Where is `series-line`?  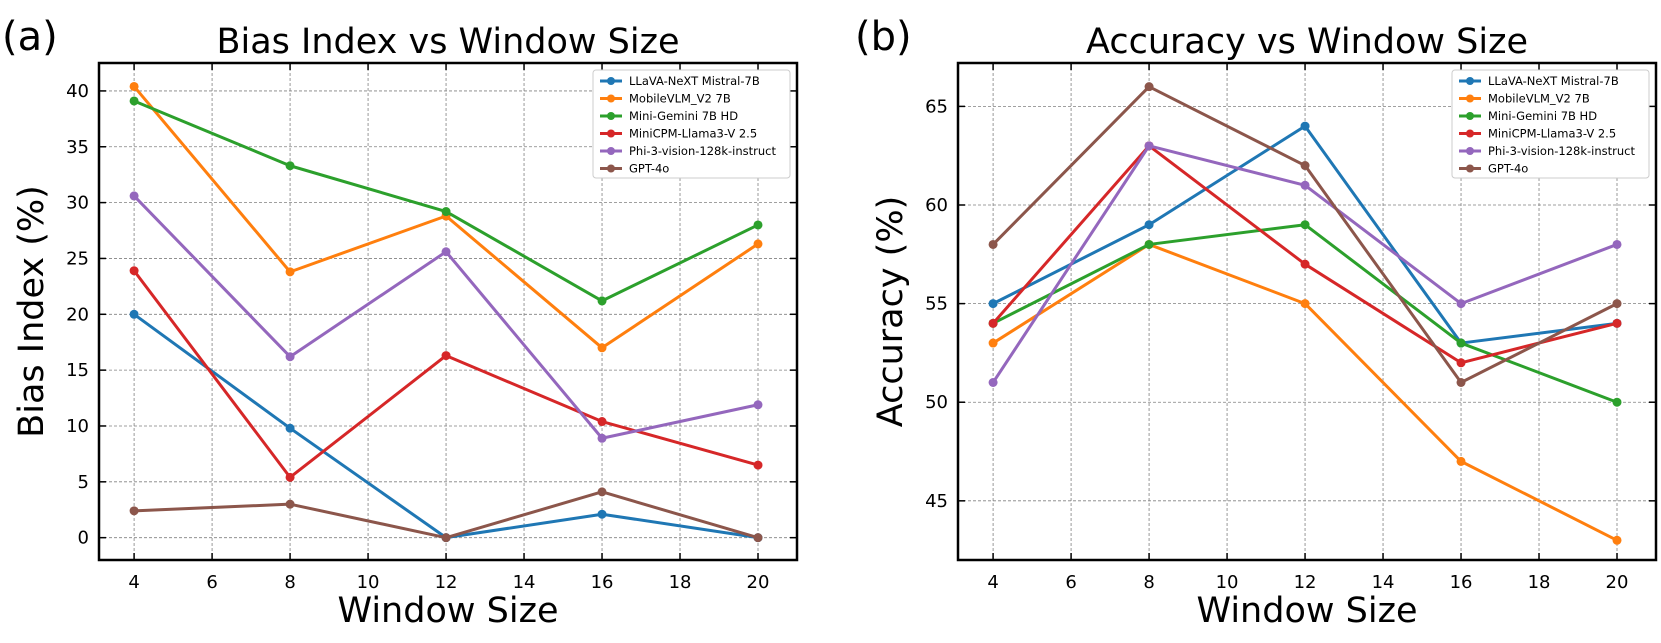
series-line is located at coordinates (446, 317).